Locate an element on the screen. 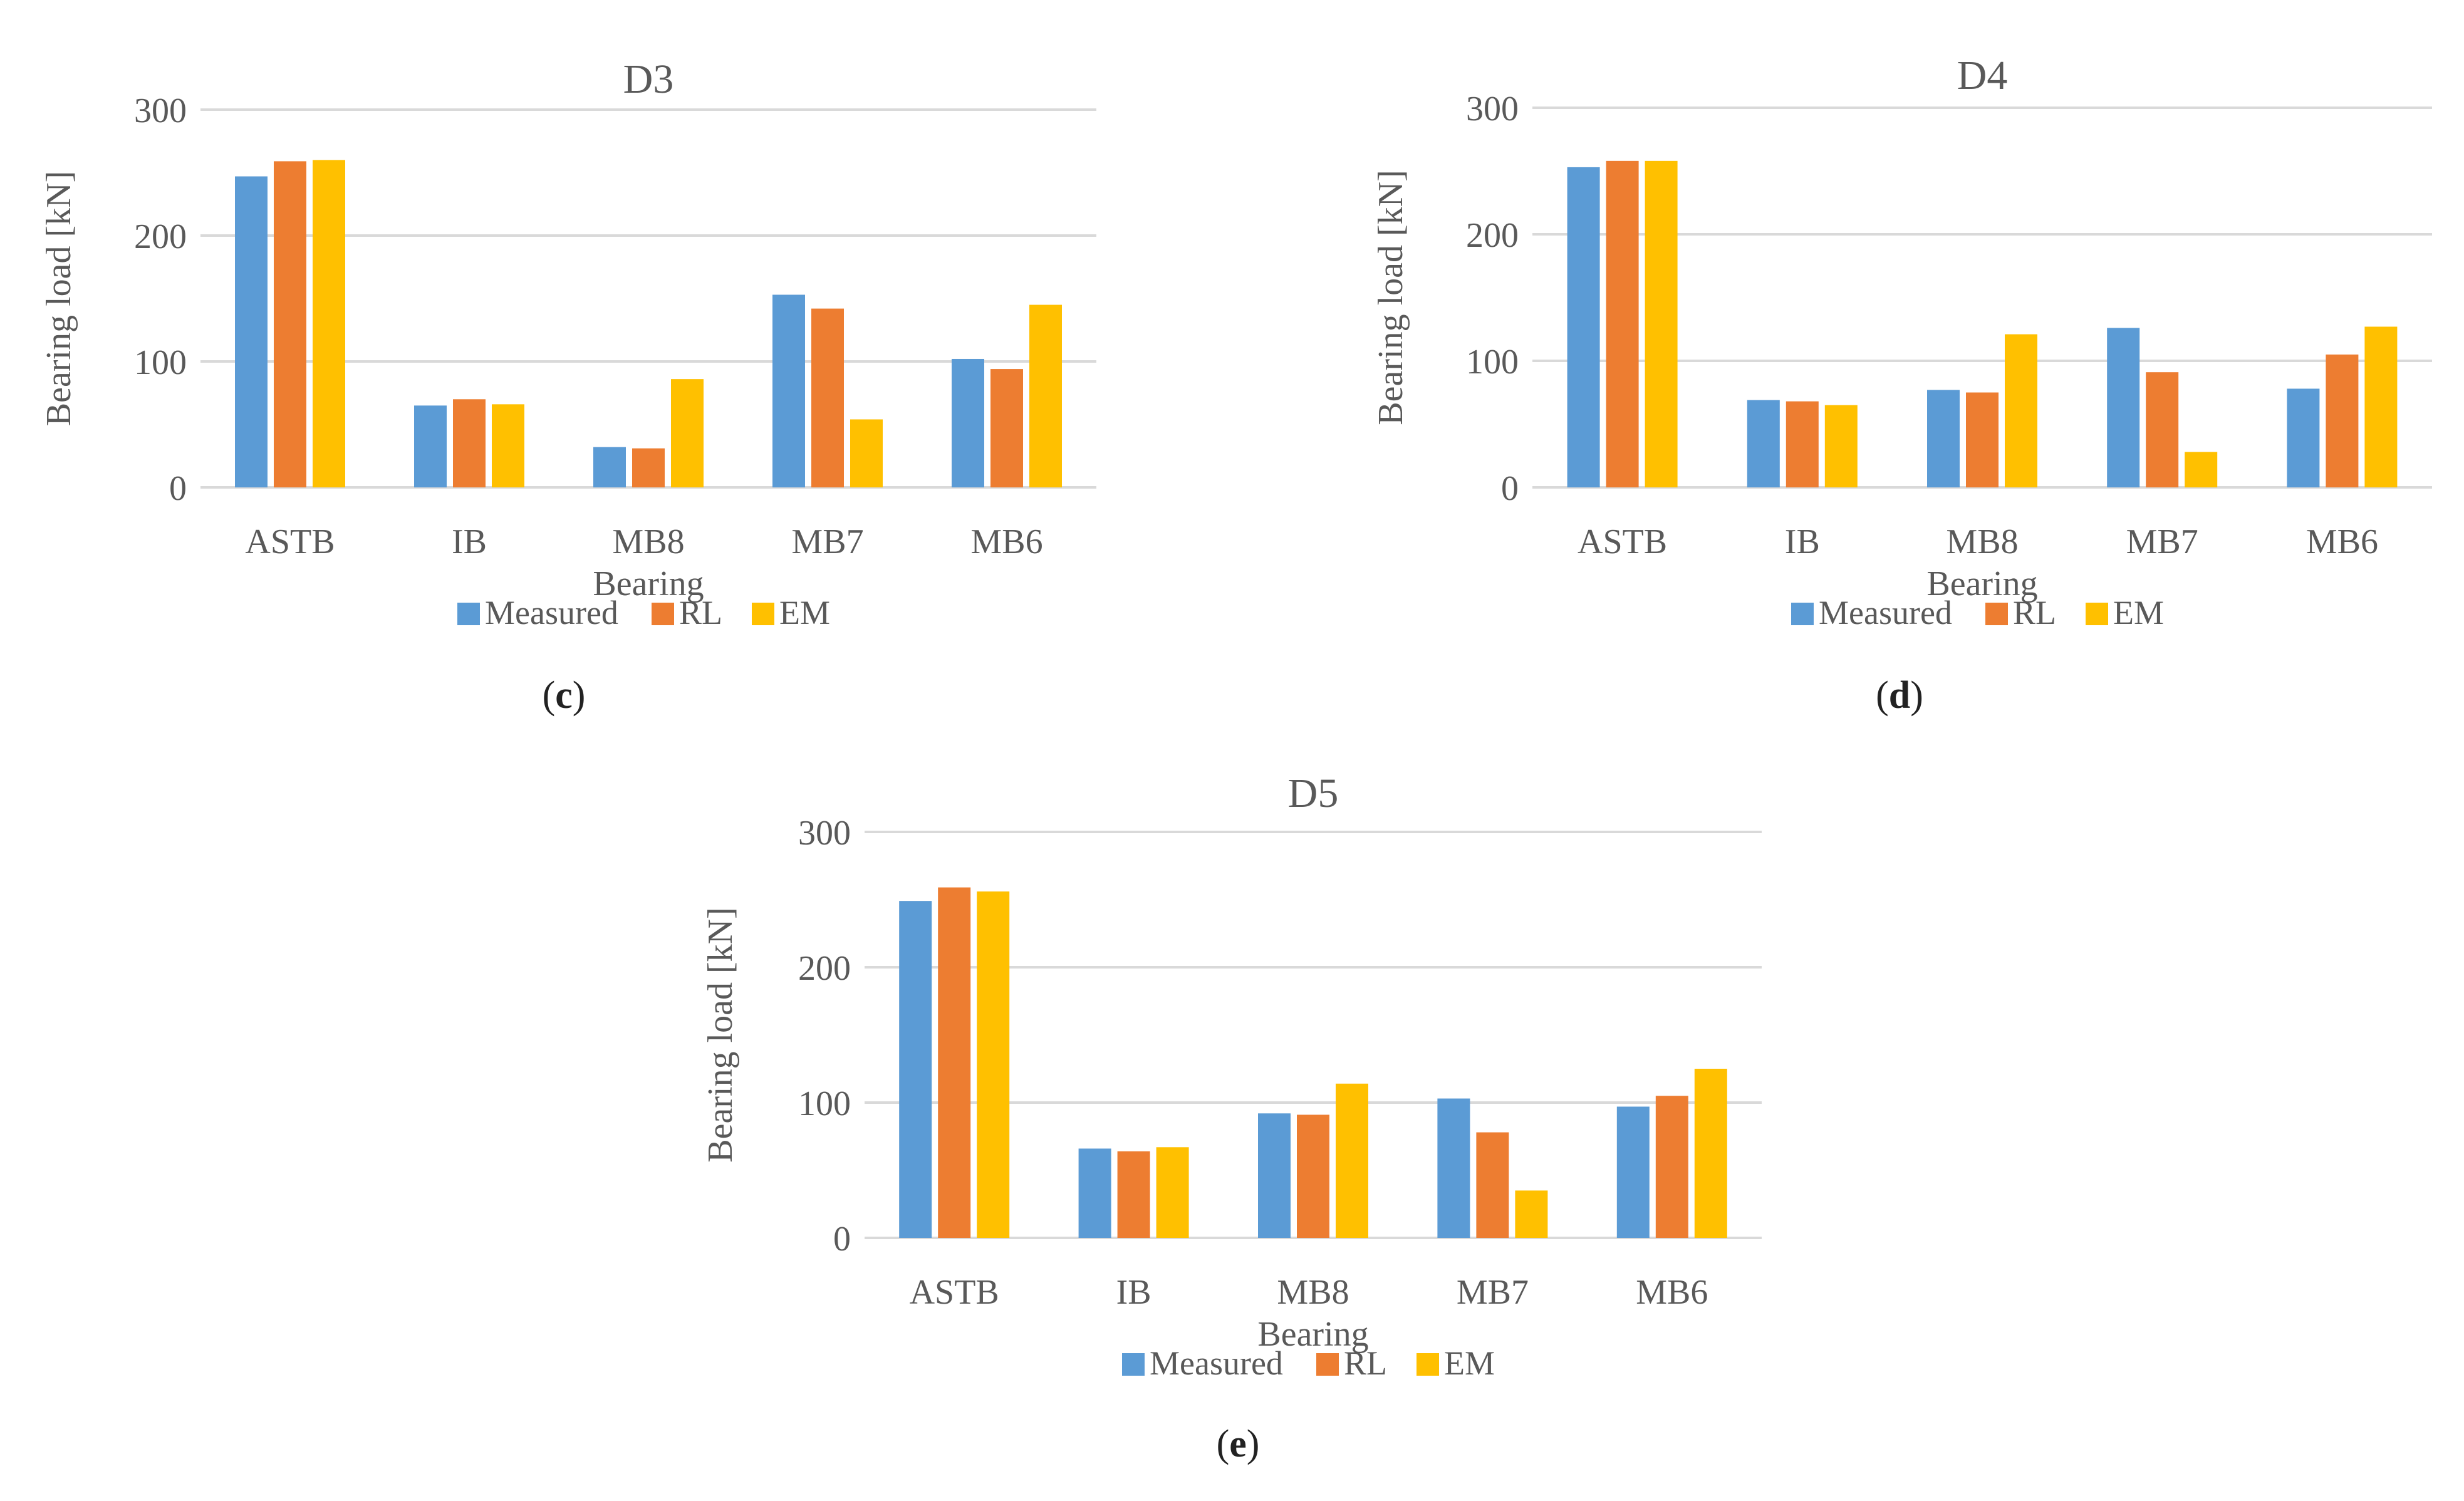  chart-title: D3 is located at coordinates (648, 79).